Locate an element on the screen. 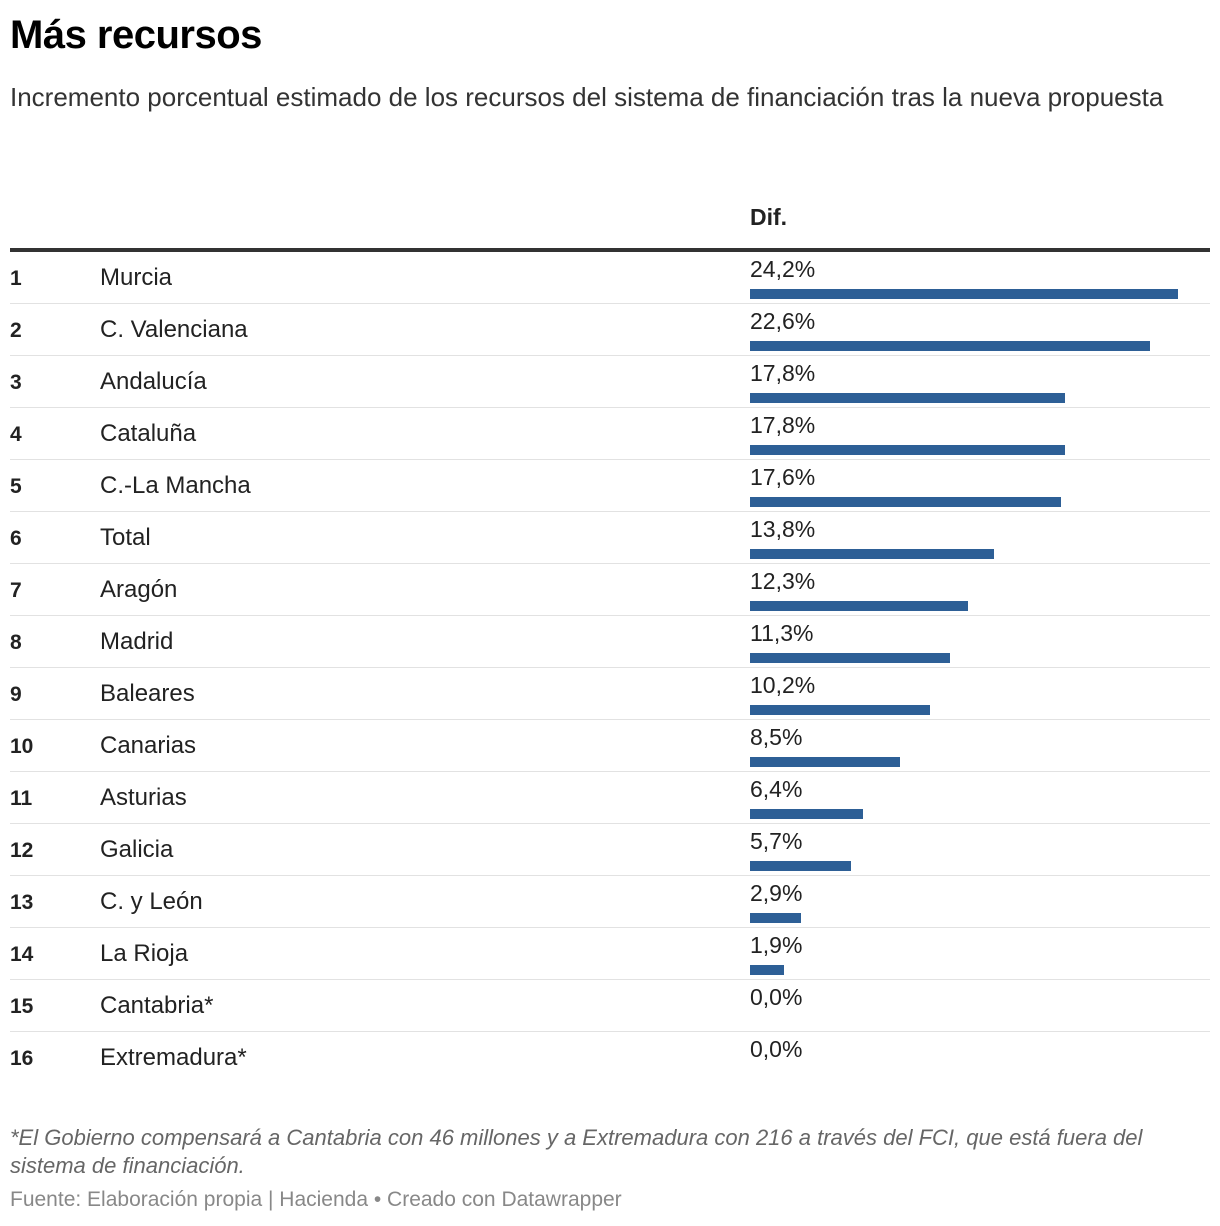 Image resolution: width=1220 pixels, height=1226 pixels. row-region-name: Galicia is located at coordinates (137, 849).